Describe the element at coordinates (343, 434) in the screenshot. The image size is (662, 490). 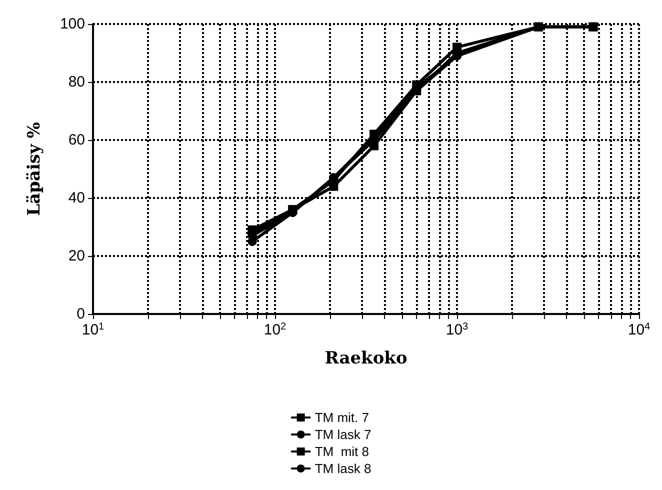
I see `legend-label: TM lask 7` at that location.